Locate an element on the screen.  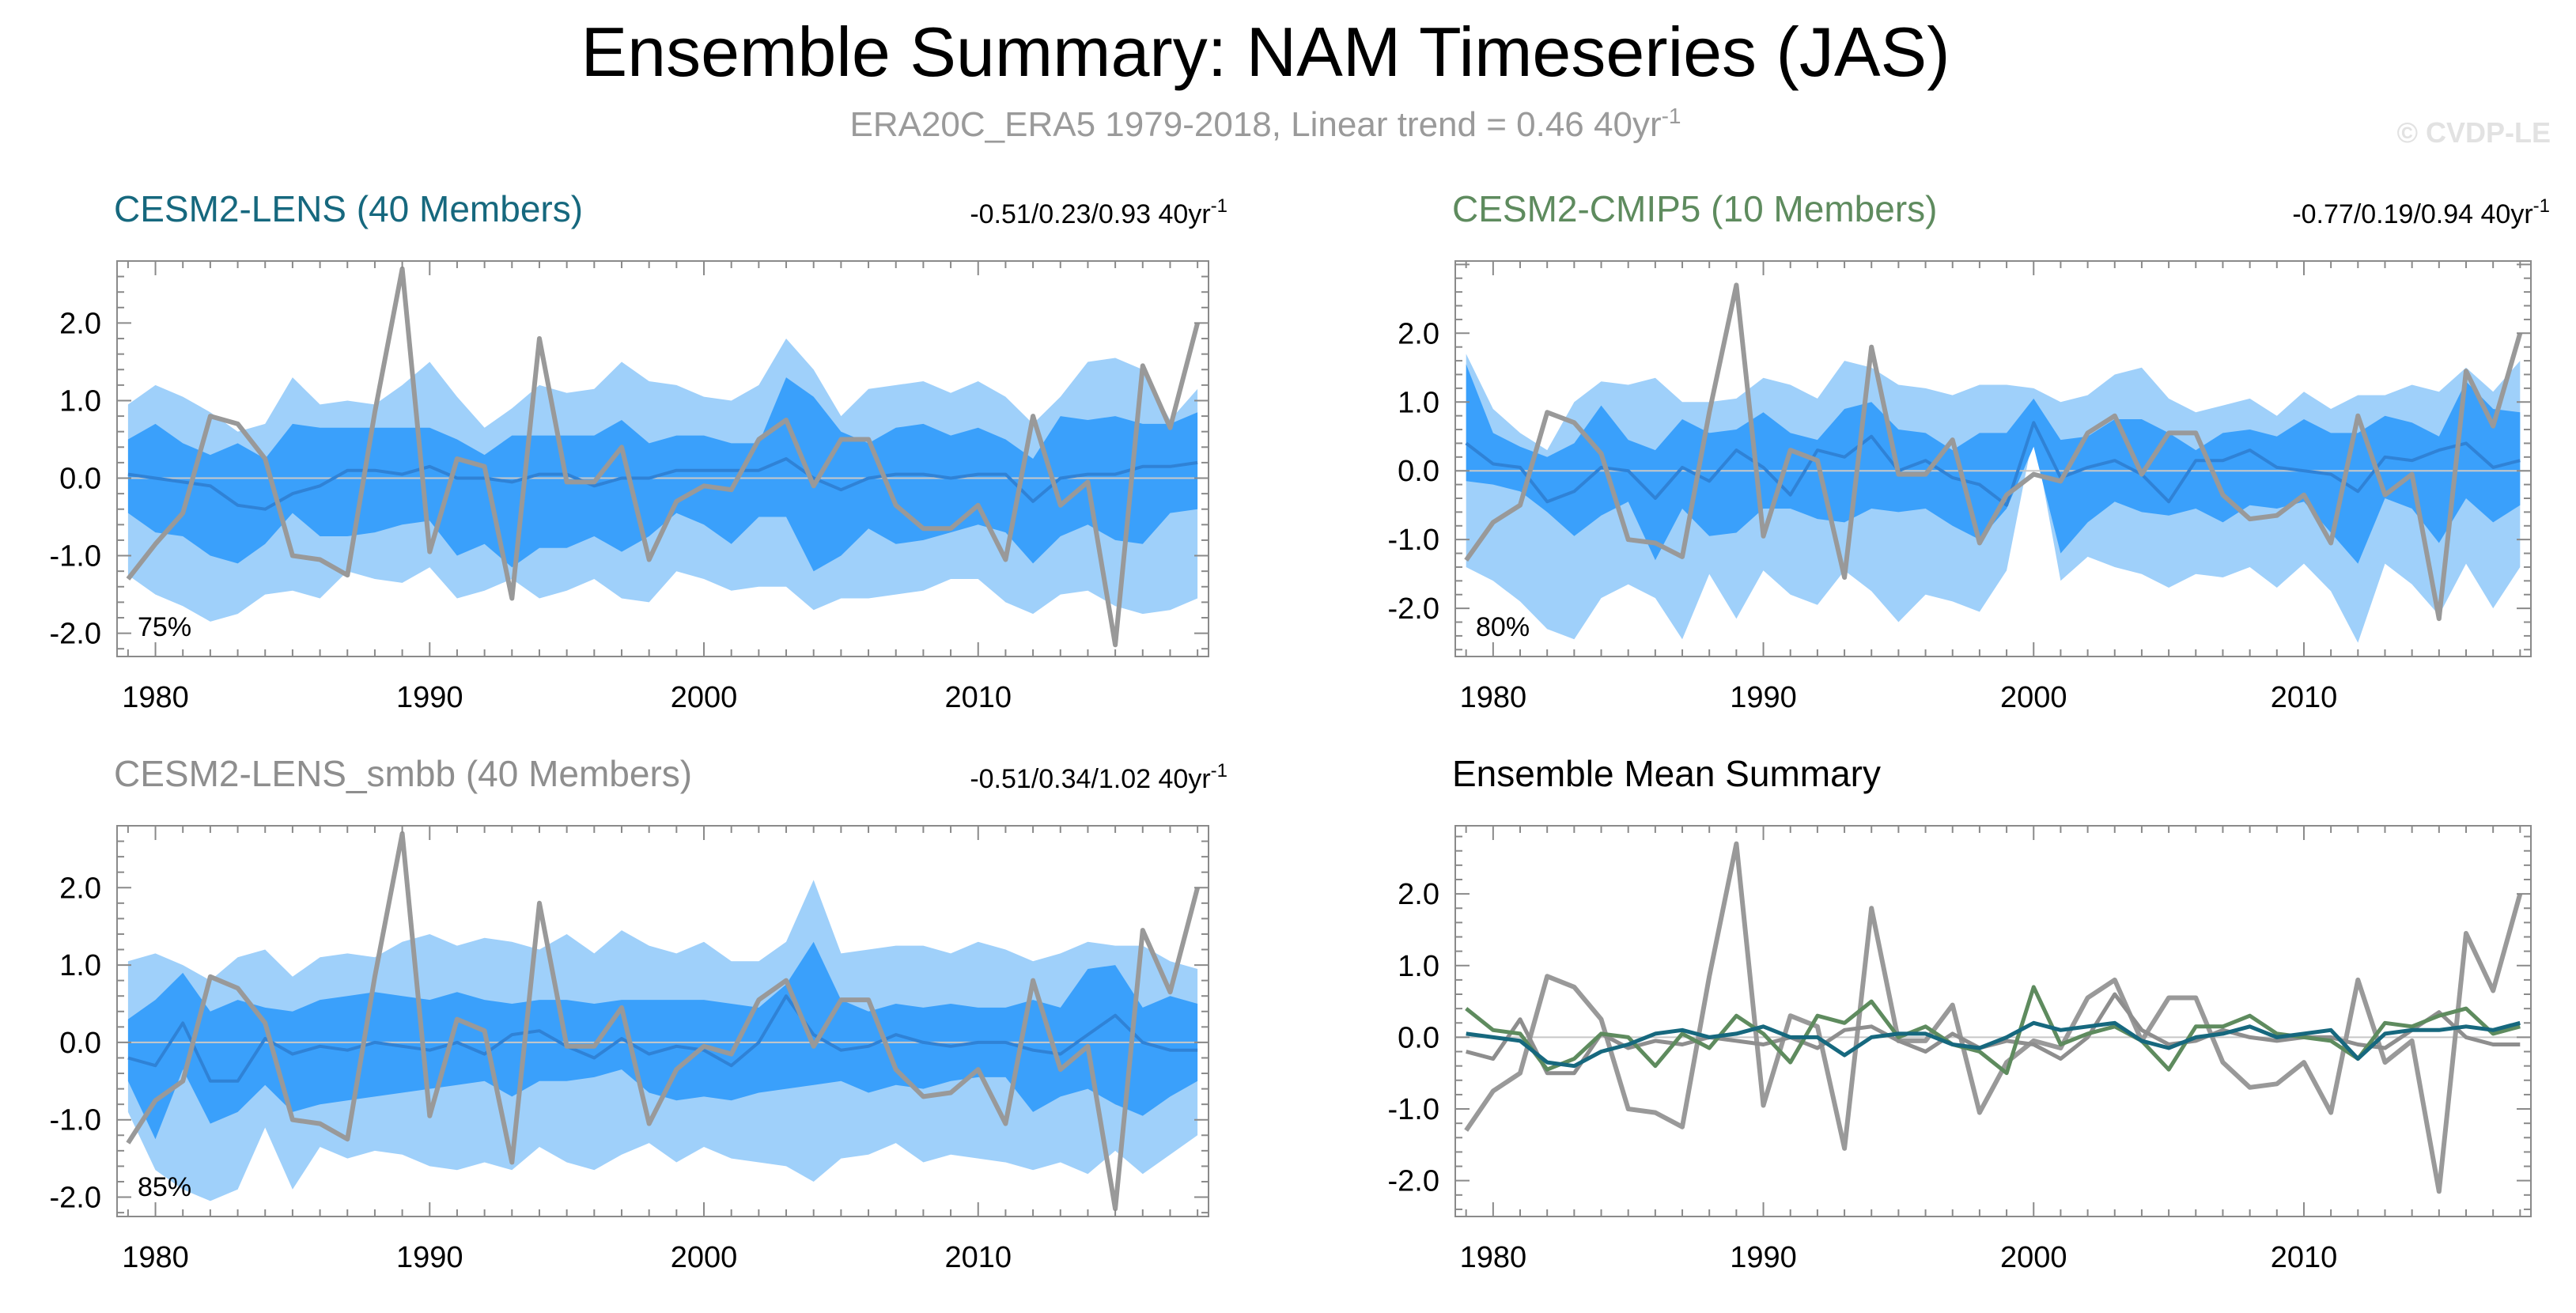
percent-label: 75% is located at coordinates (165, 627).